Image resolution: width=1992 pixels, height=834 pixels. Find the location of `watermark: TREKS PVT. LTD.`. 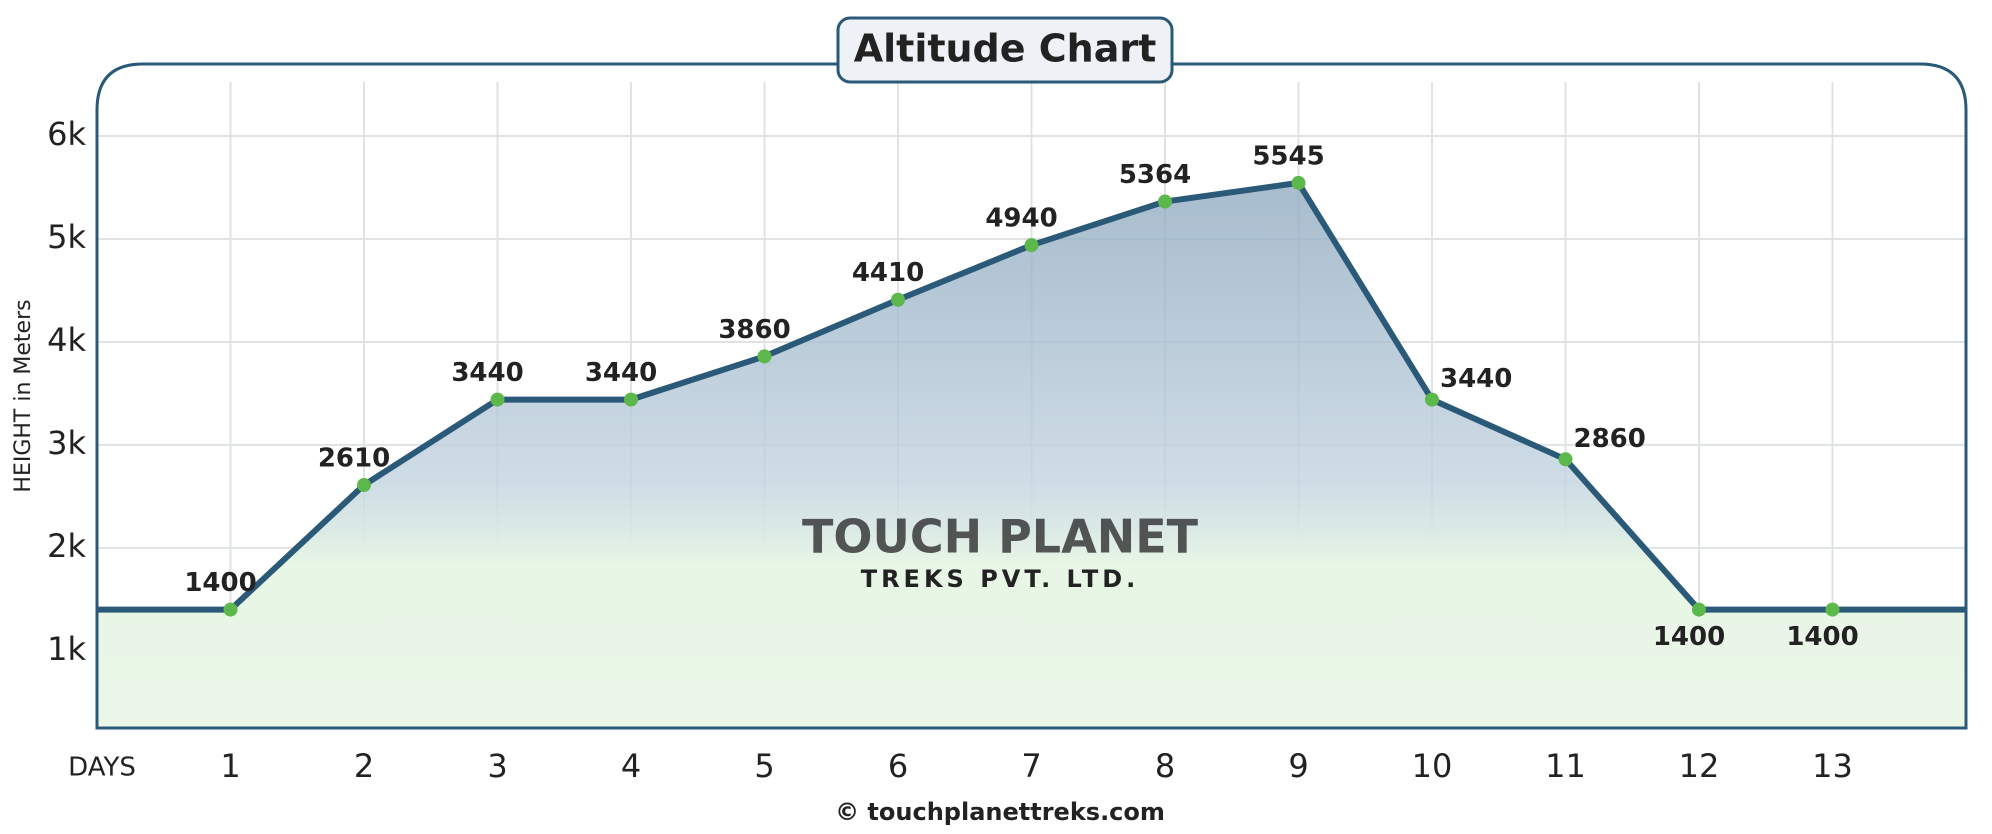

watermark: TREKS PVT. LTD. is located at coordinates (1000, 579).